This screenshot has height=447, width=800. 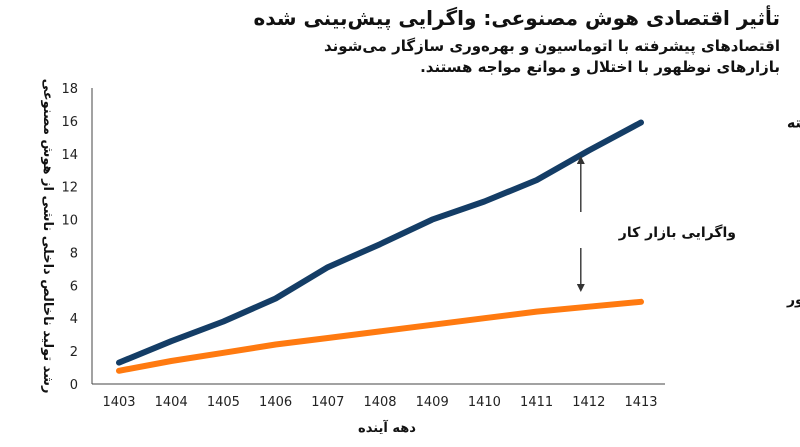 What do you see at coordinates (74, 319) in the screenshot?
I see `y-tick-label: 4` at bounding box center [74, 319].